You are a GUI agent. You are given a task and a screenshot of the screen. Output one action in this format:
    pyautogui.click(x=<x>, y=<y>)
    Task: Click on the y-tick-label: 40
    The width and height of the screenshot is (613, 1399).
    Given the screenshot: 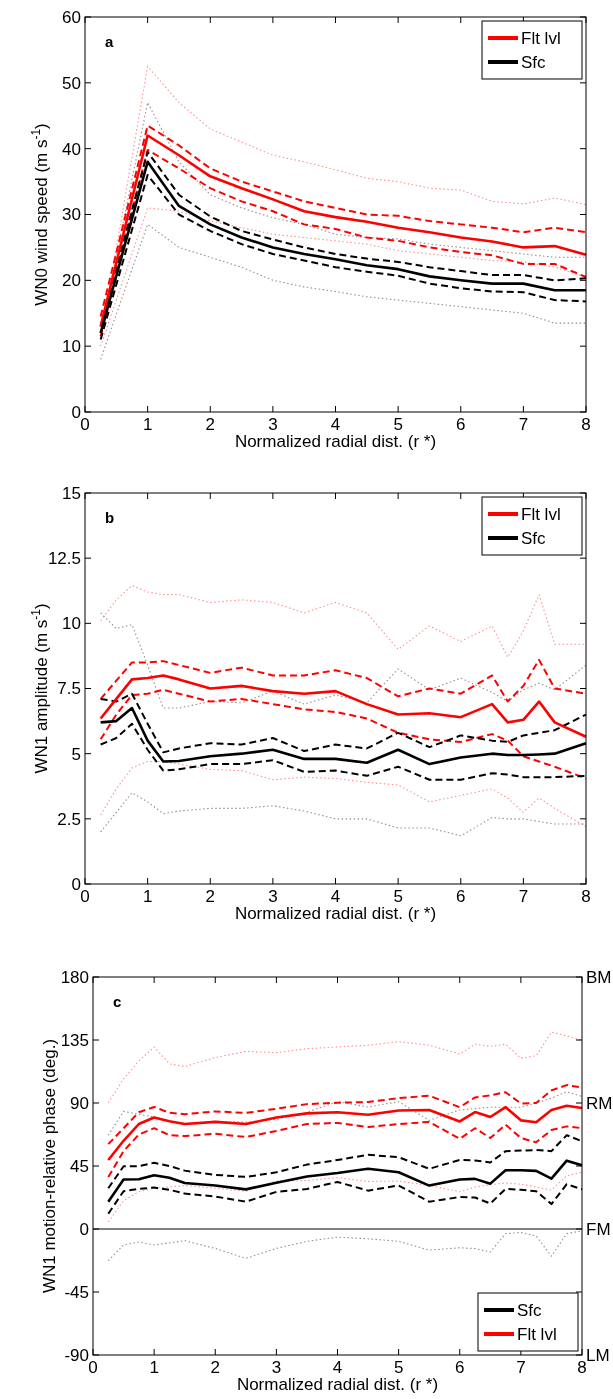 What is the action you would take?
    pyautogui.click(x=71, y=149)
    